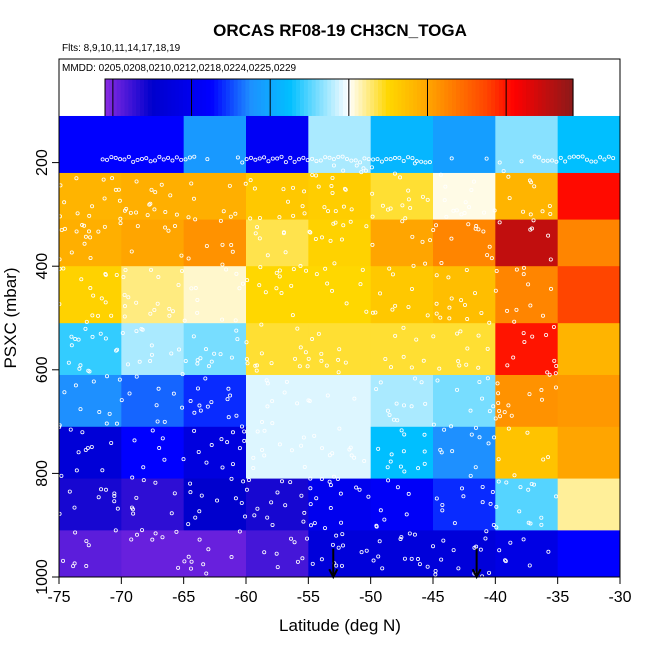 The image size is (650, 650). What do you see at coordinates (42, 266) in the screenshot?
I see `y-tick-label: 400` at bounding box center [42, 266].